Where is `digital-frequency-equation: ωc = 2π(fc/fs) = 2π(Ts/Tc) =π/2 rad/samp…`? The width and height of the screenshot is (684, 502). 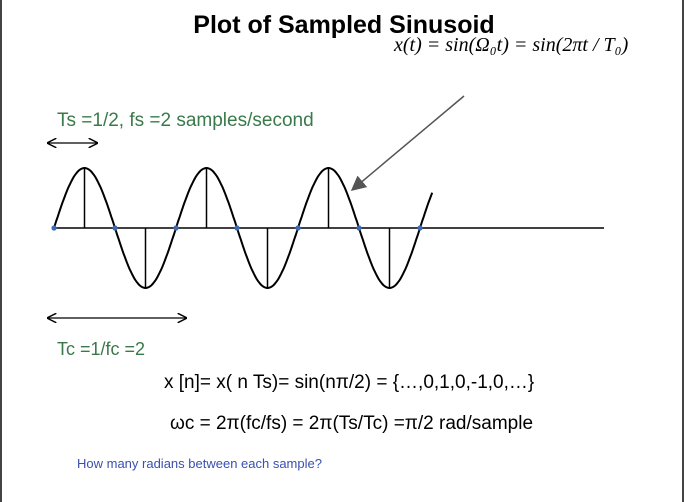 digital-frequency-equation: ωc = 2π(fc/fs) = 2π(Ts/Tc) =π/2 rad/samp… is located at coordinates (352, 423).